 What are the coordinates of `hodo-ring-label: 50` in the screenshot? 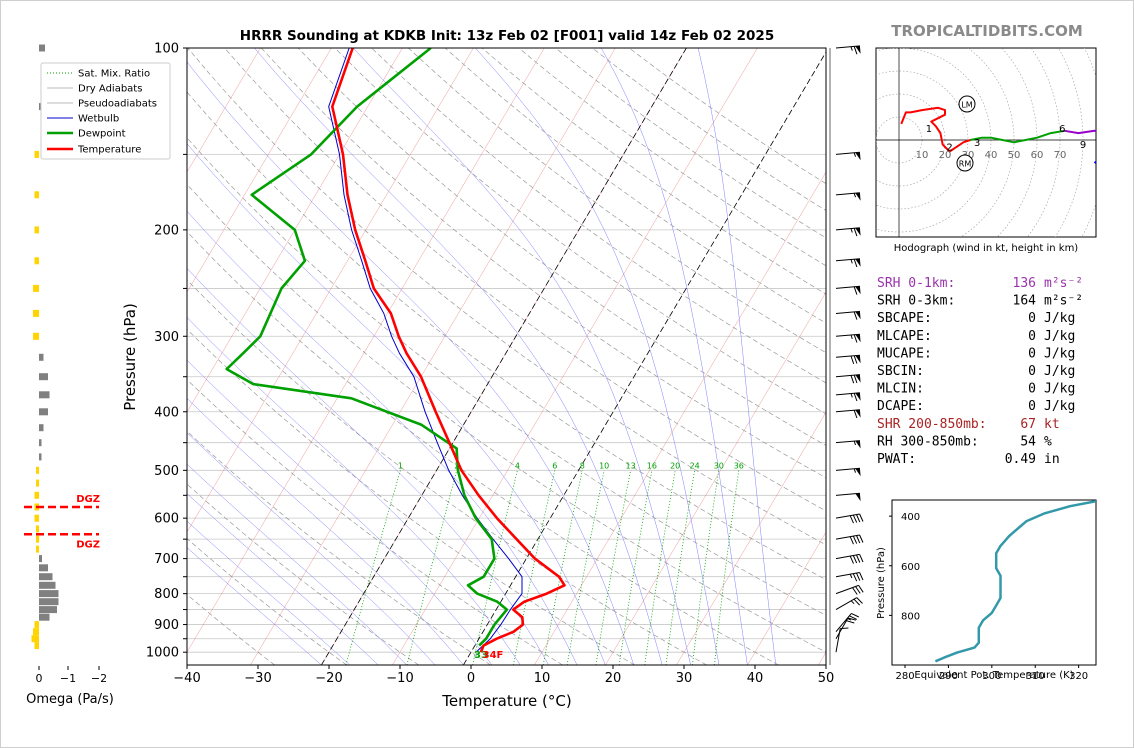 It's located at (1014, 155).